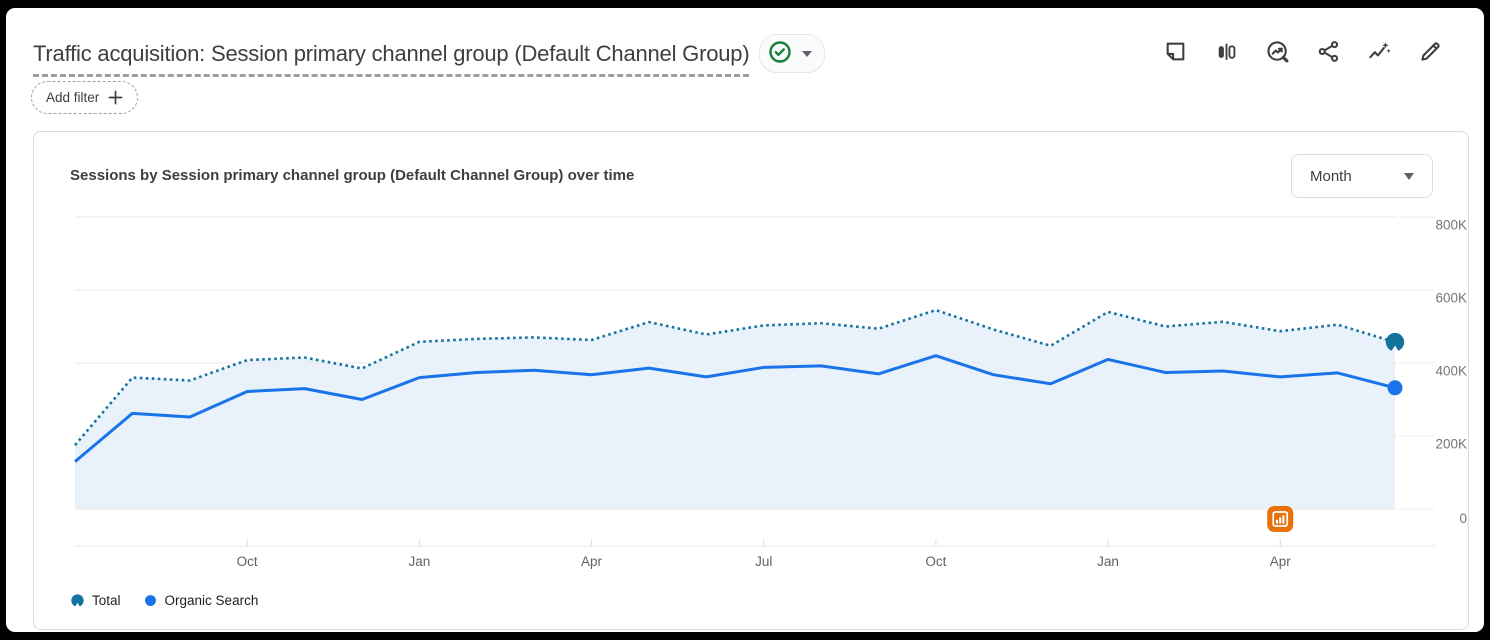 The width and height of the screenshot is (1490, 640). I want to click on report-toolbar, so click(1303, 49).